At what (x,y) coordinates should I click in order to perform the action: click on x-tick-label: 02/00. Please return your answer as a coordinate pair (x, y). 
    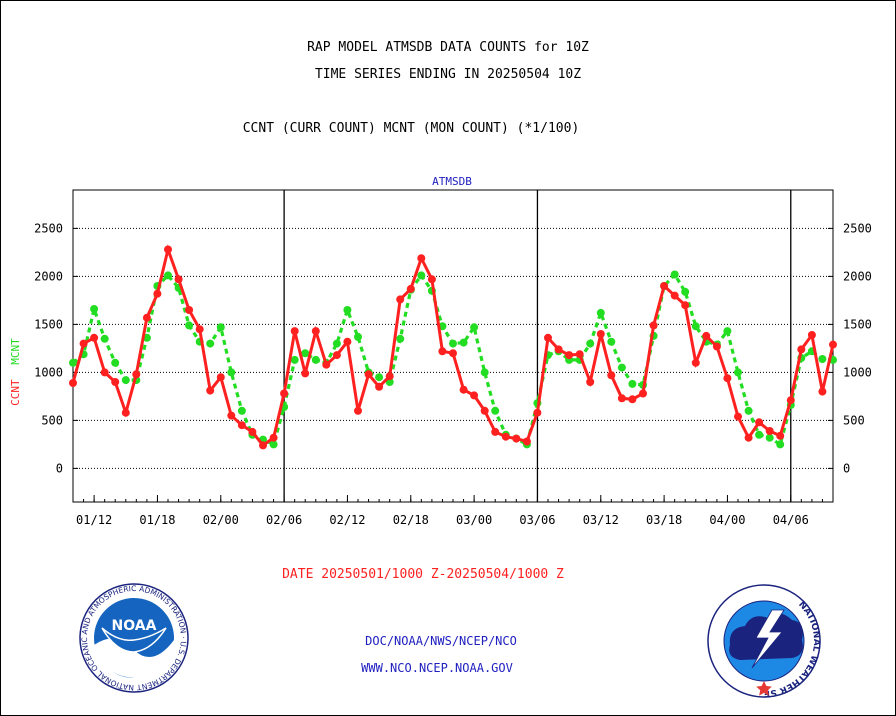
    Looking at the image, I should click on (221, 520).